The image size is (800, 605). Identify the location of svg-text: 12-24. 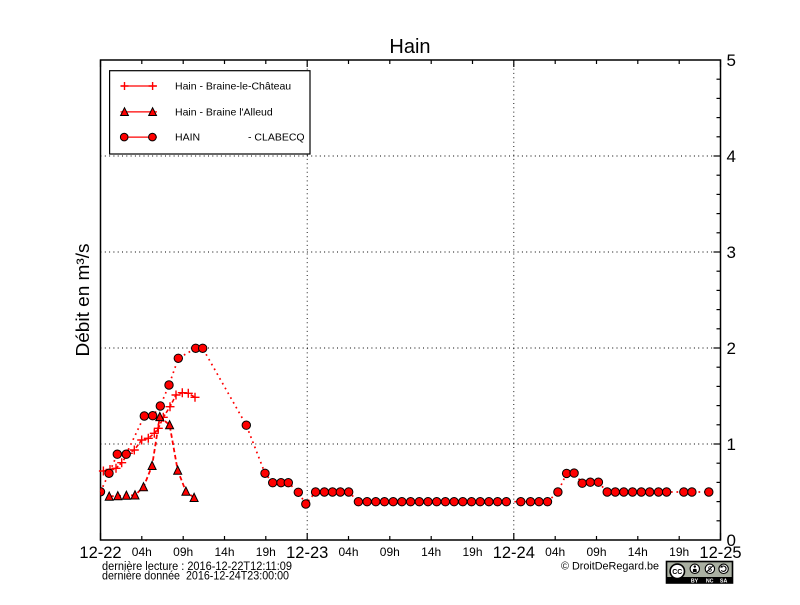
(514, 553).